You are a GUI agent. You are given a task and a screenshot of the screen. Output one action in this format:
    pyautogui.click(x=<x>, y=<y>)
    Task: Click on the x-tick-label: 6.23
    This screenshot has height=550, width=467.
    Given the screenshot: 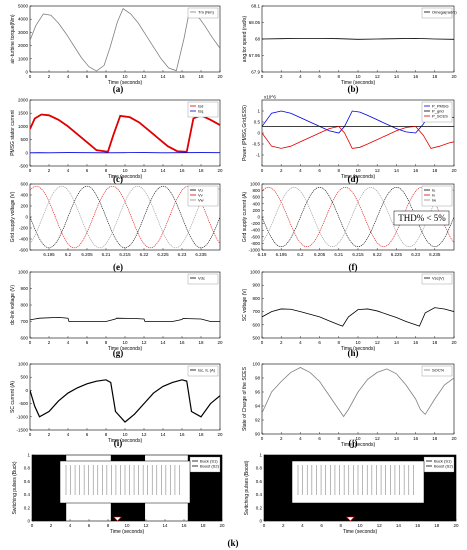 What is the action you would take?
    pyautogui.click(x=182, y=254)
    